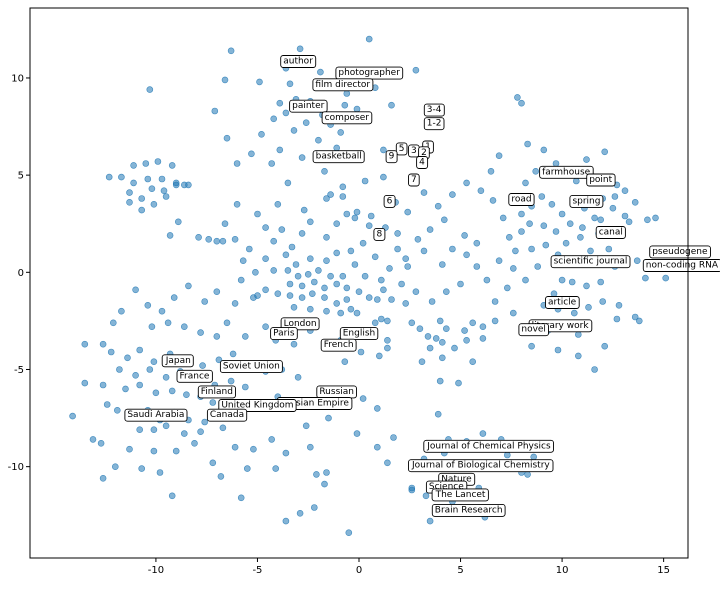 The image size is (720, 611). I want to click on annotation-label: photographer, so click(369, 73).